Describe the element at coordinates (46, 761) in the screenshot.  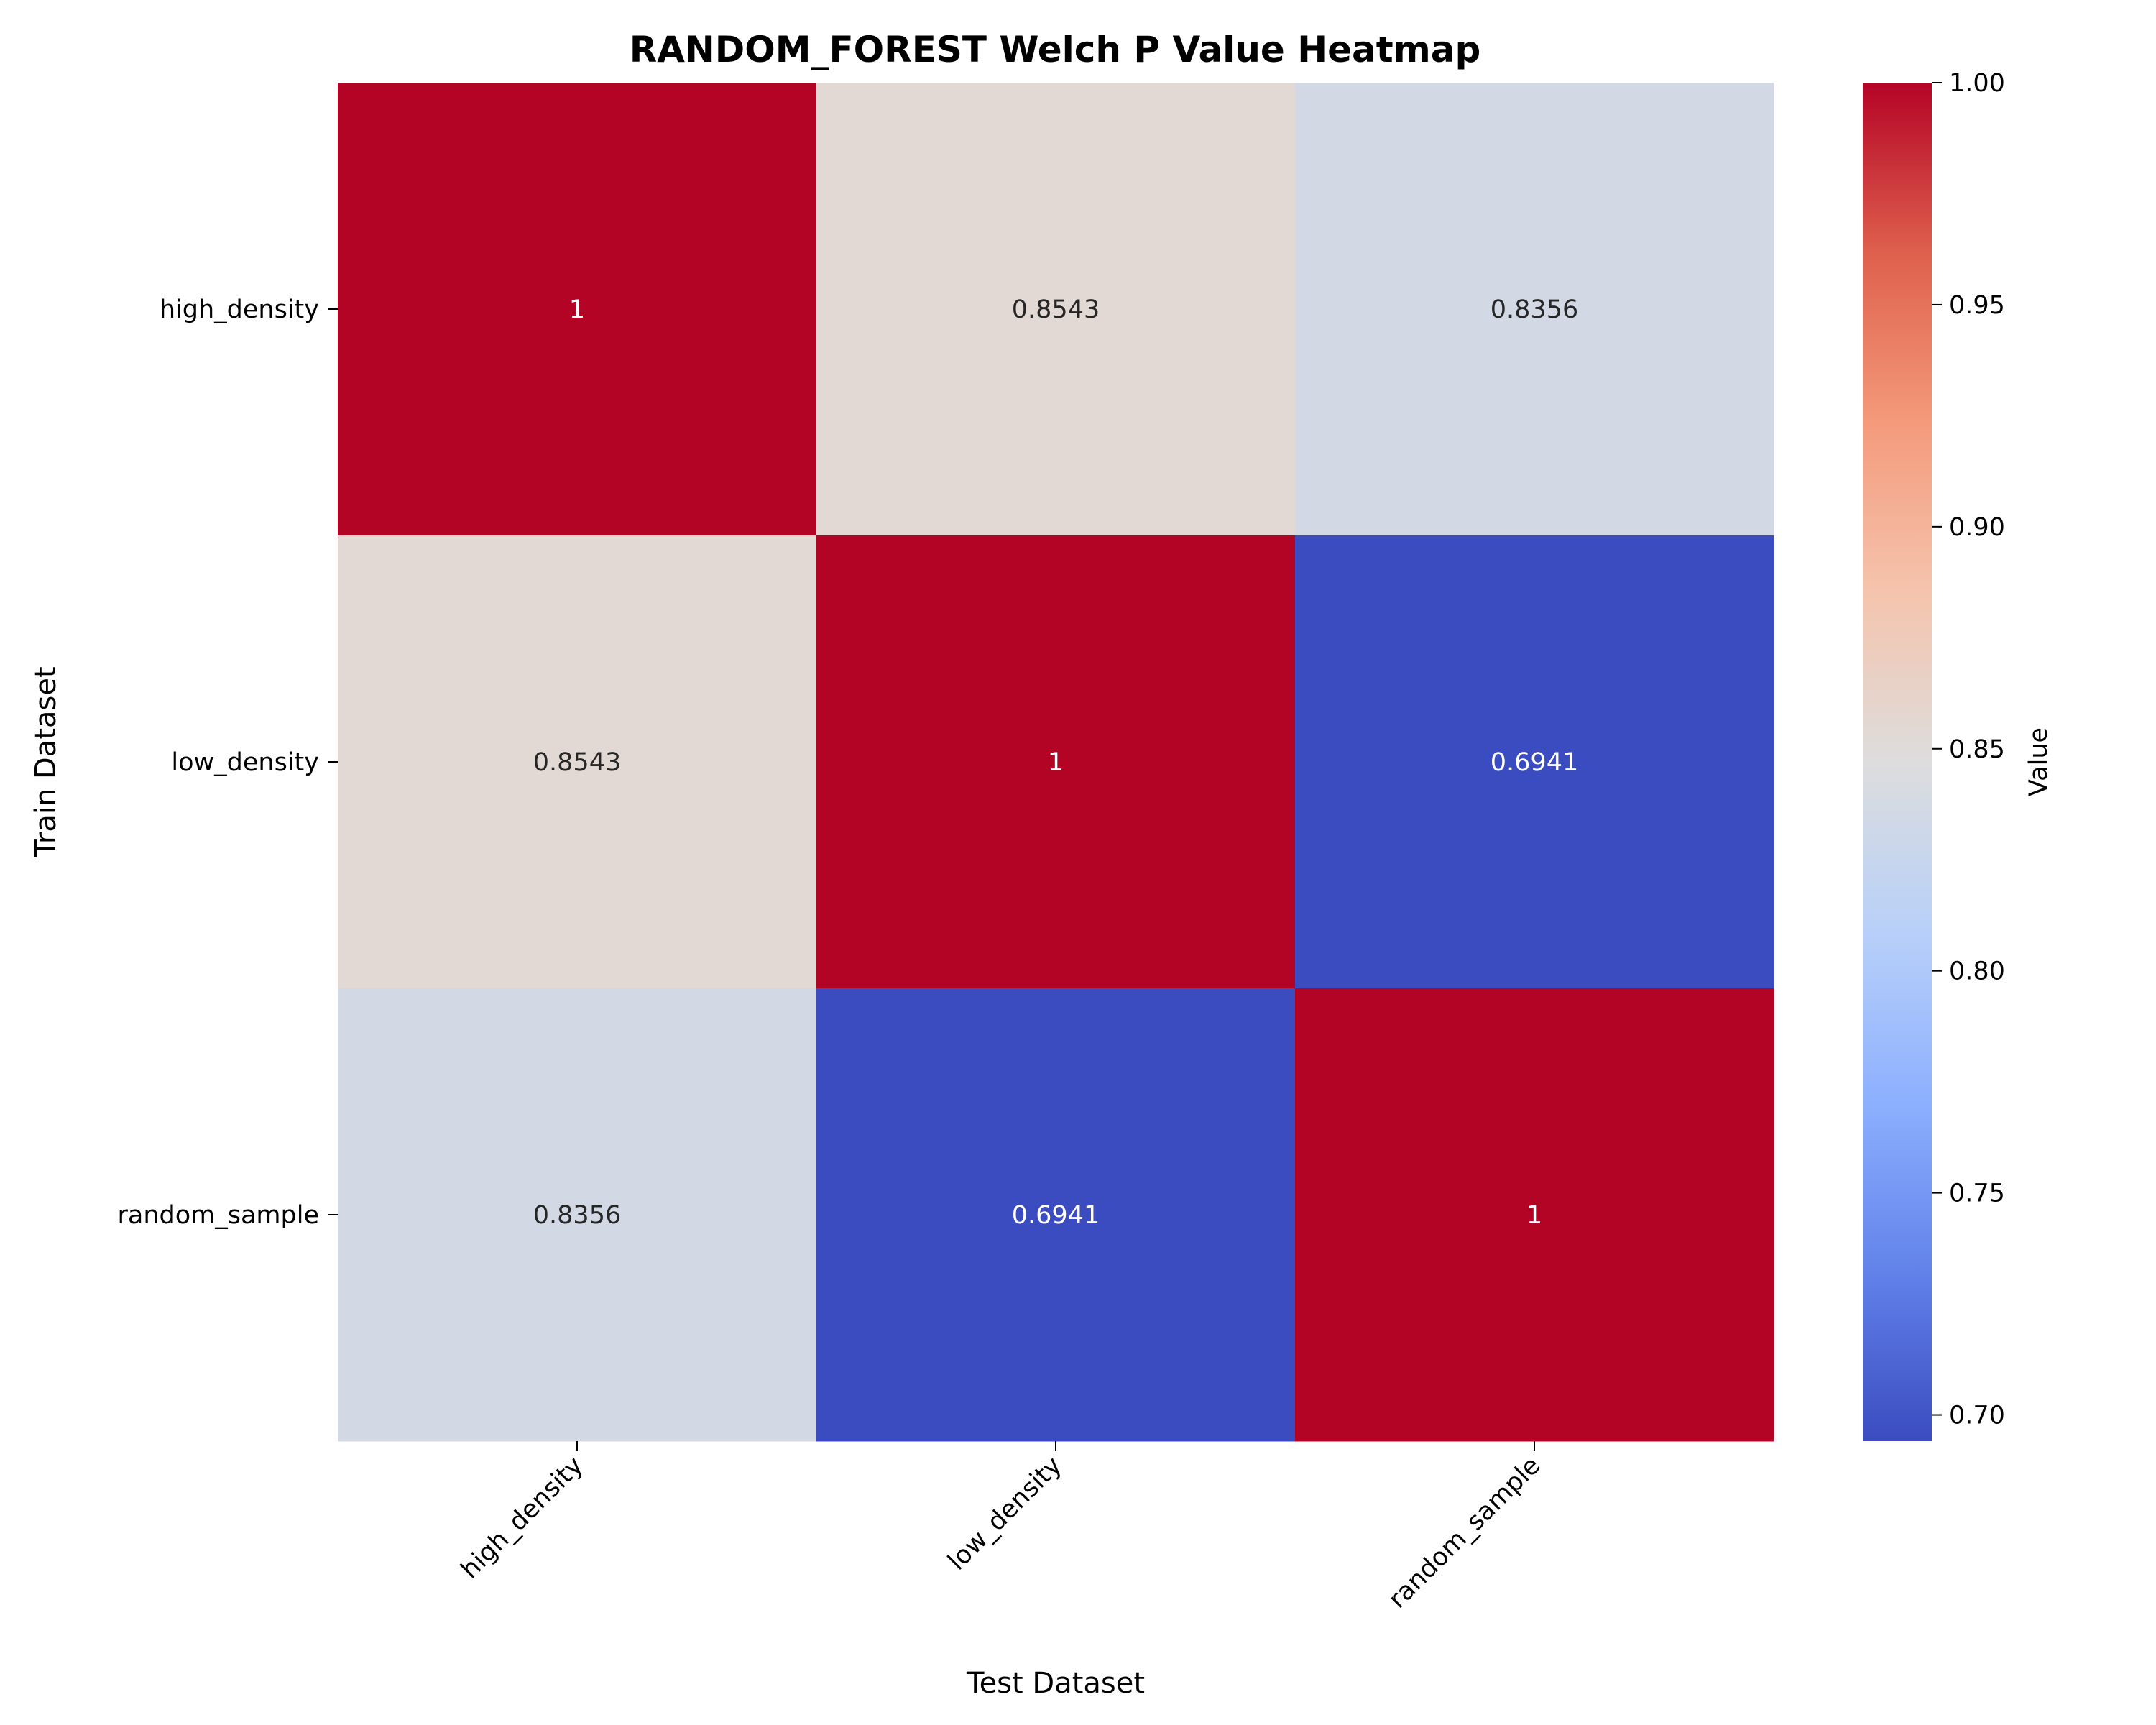
I see `y-axis-label: Train Dataset` at that location.